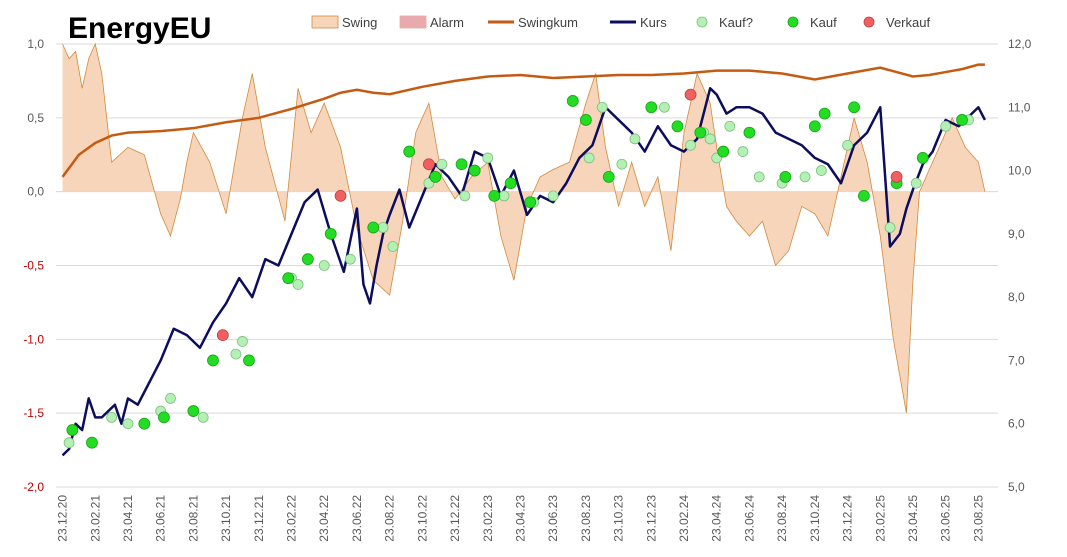  Describe the element at coordinates (292, 518) in the screenshot. I see `x-tick-label: 23.02.22` at that location.